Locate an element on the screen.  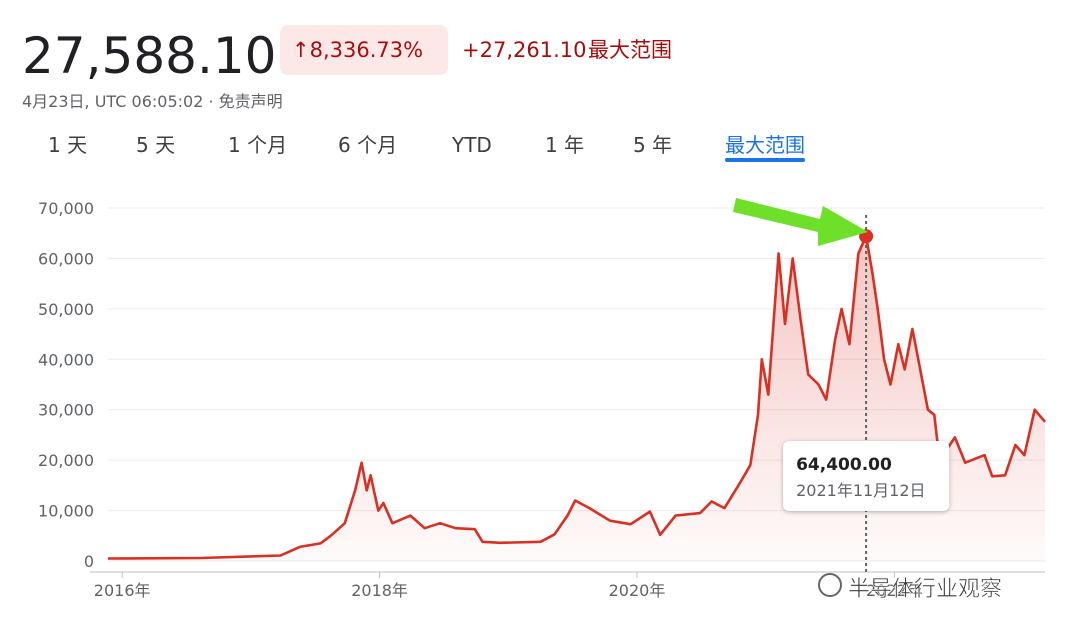
y-tick-label: 30,000 is located at coordinates (66, 410).